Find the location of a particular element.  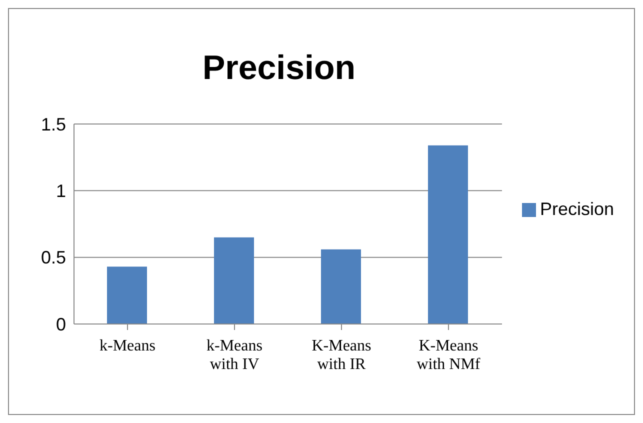

legend-label: Precision is located at coordinates (577, 208).